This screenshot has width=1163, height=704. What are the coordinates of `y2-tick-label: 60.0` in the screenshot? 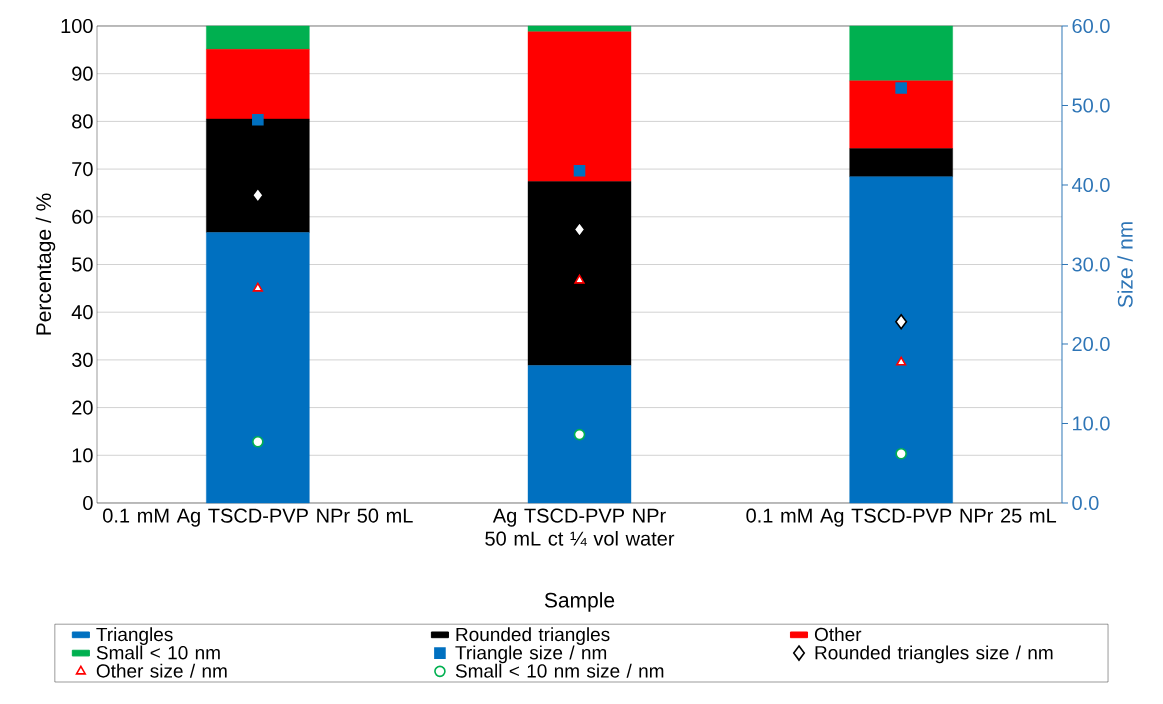 It's located at (1091, 26).